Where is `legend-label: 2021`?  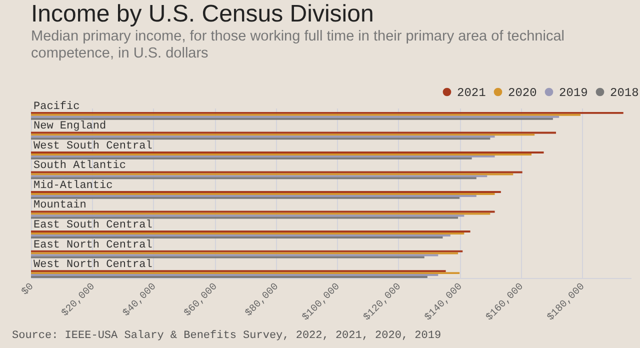 legend-label: 2021 is located at coordinates (471, 93).